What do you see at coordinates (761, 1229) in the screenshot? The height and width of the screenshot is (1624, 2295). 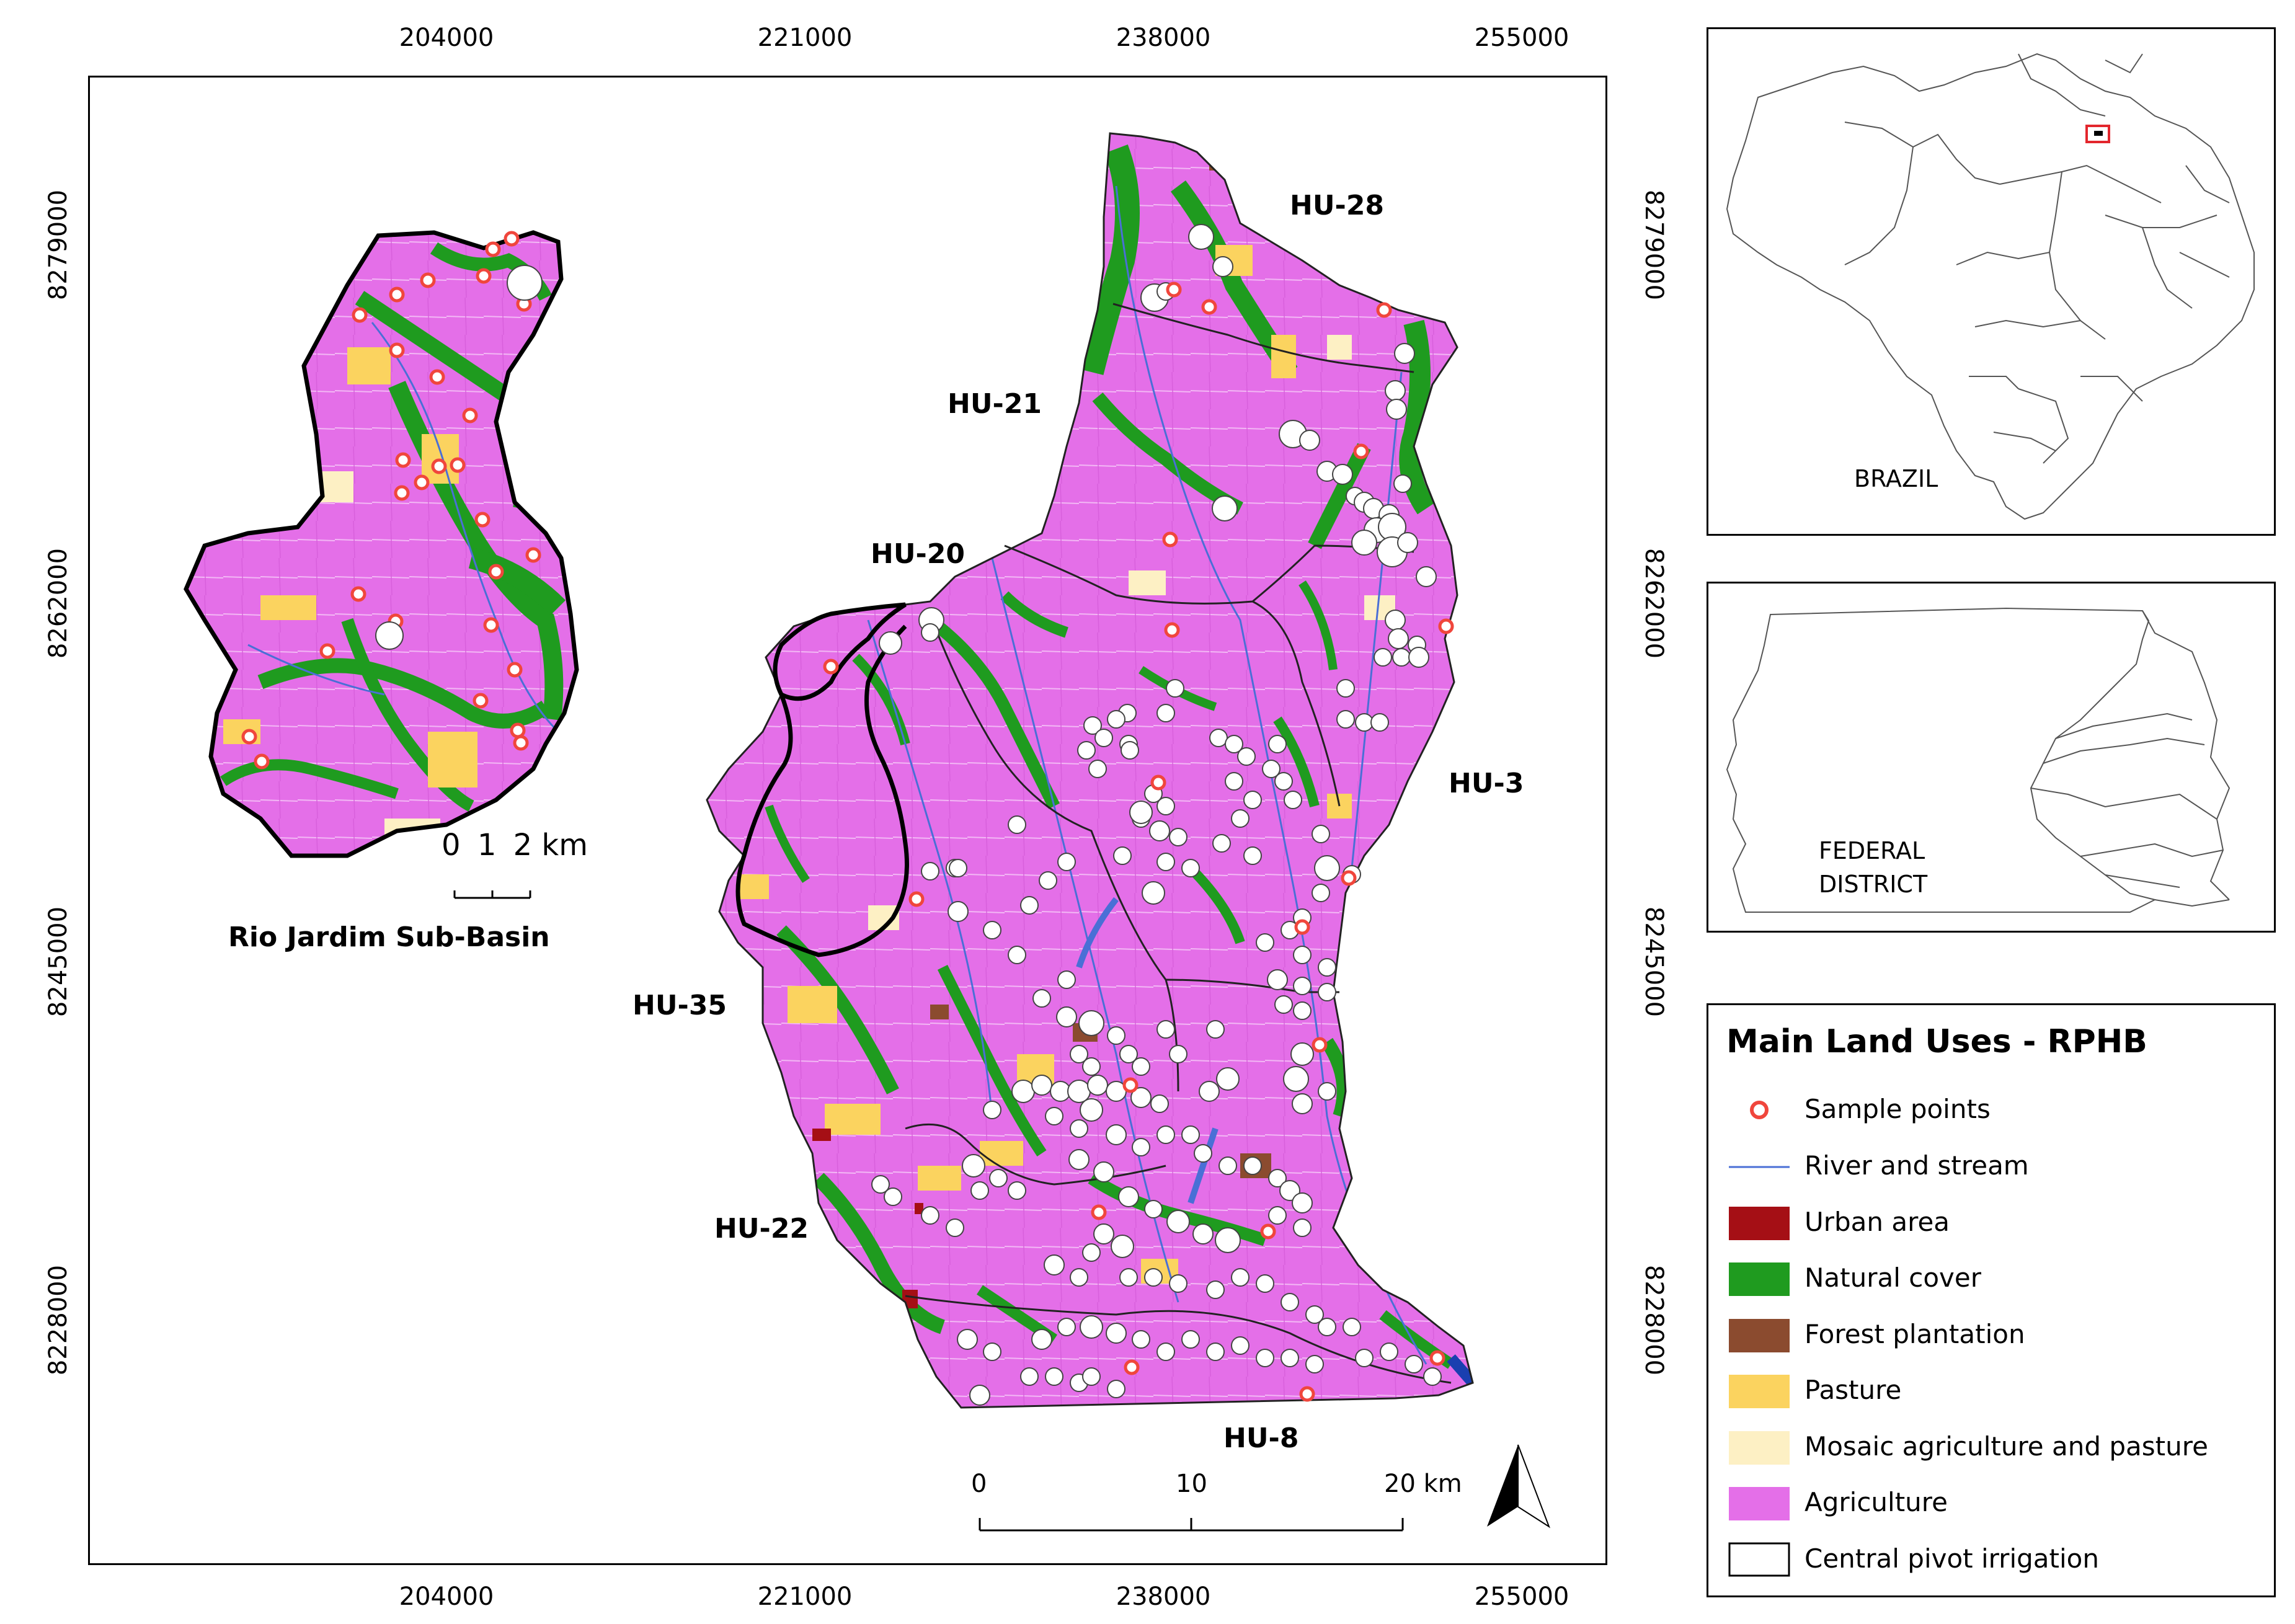 I see `hu-label-22: HU-22` at bounding box center [761, 1229].